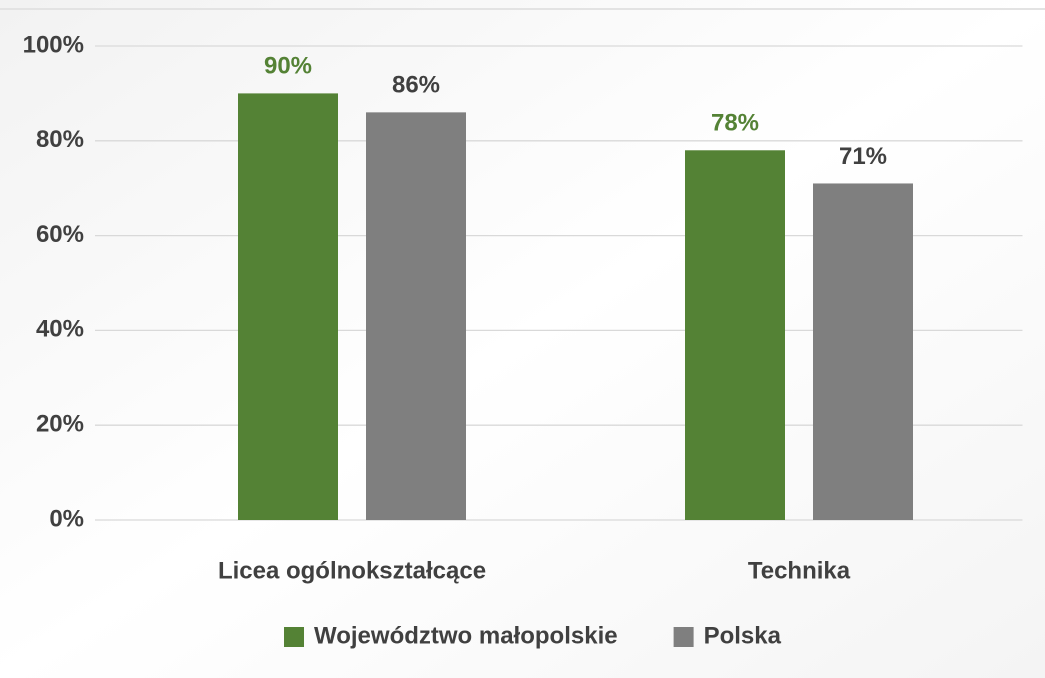  What do you see at coordinates (466, 635) in the screenshot?
I see `legend-label: Województwo małopolskie` at bounding box center [466, 635].